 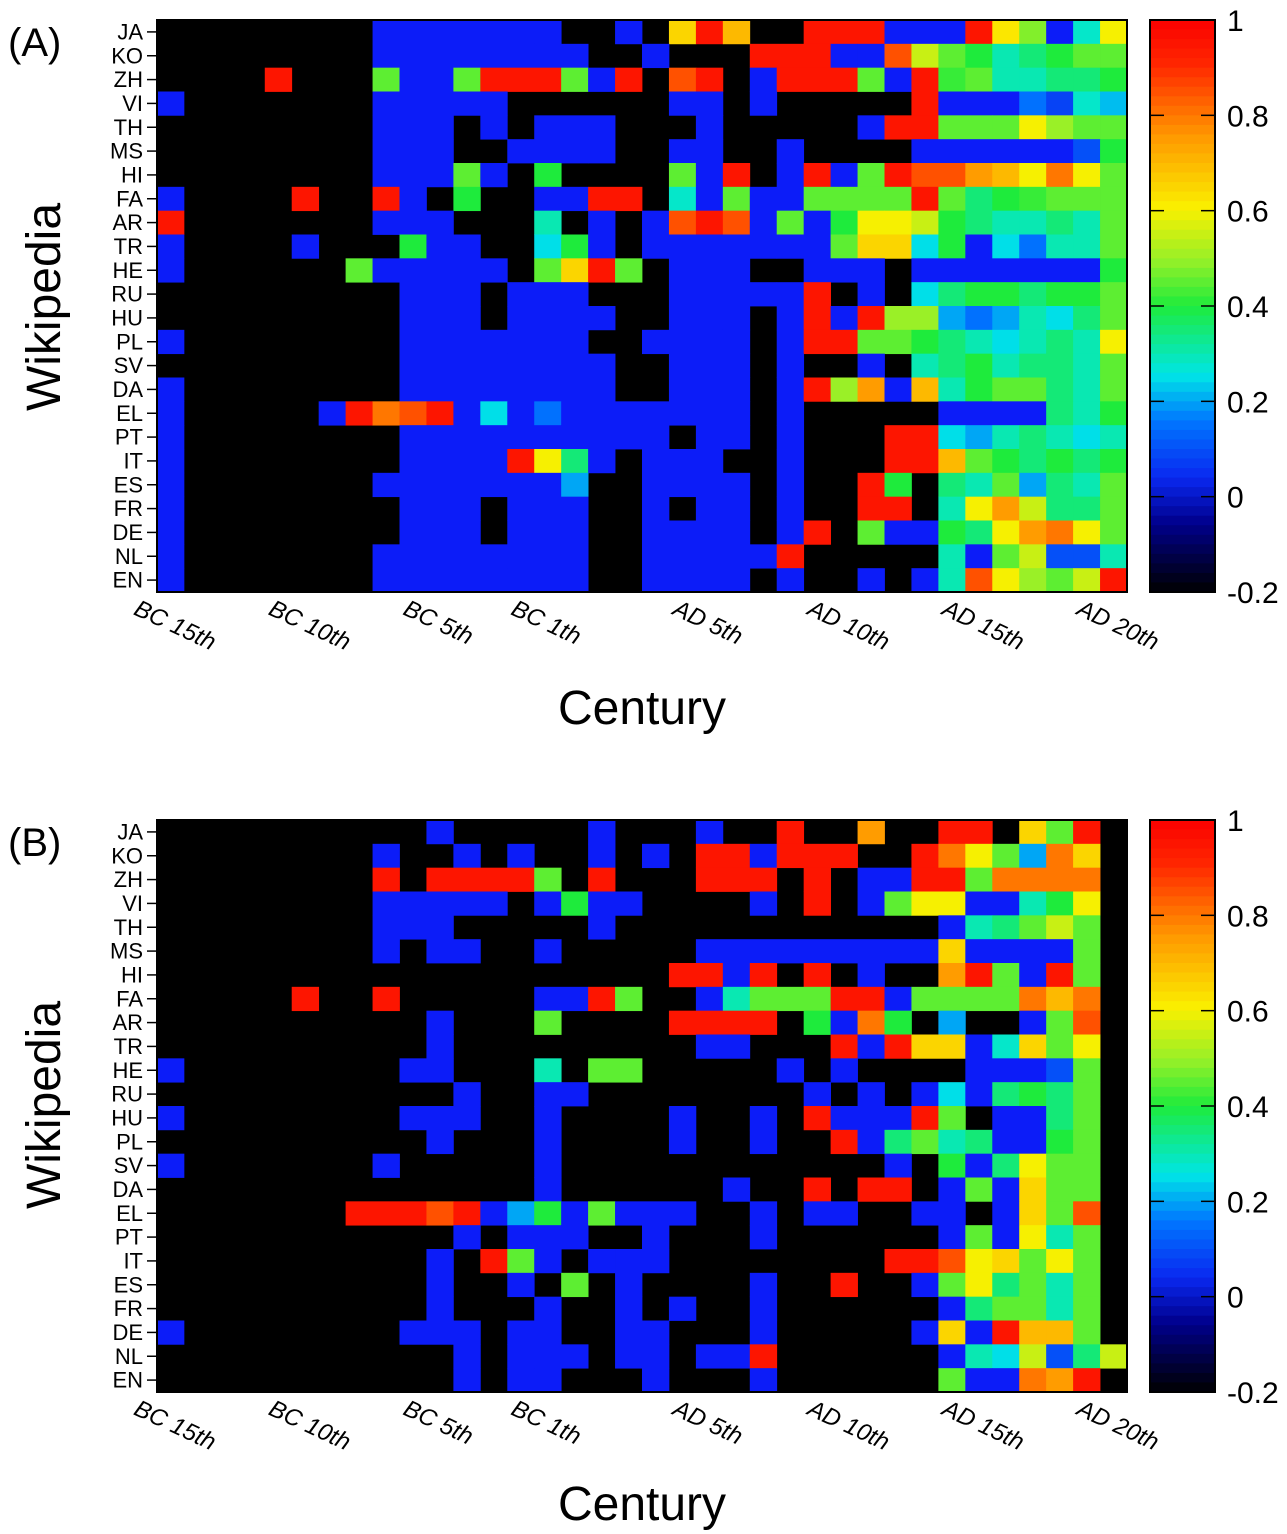 I want to click on row-label: KO, so click(x=127, y=855).